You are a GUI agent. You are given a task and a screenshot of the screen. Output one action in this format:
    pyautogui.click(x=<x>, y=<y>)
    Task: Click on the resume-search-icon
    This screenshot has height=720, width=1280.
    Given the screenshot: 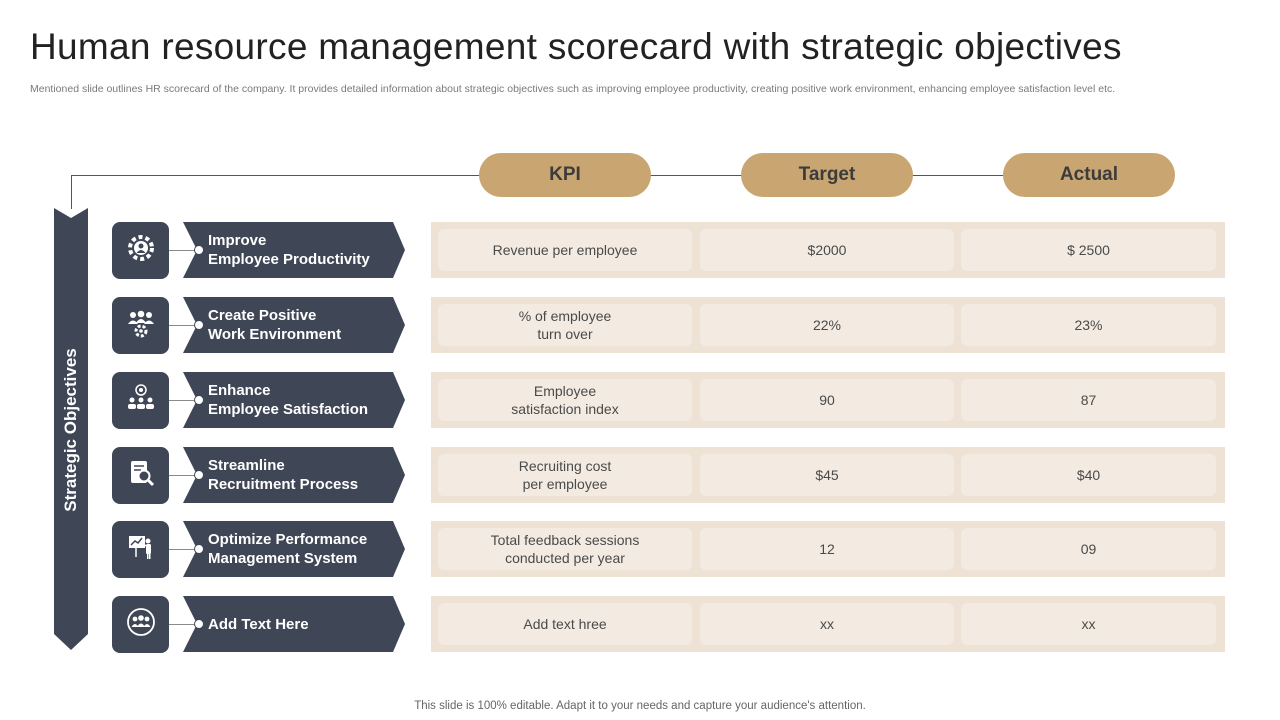 What is the action you would take?
    pyautogui.click(x=141, y=475)
    